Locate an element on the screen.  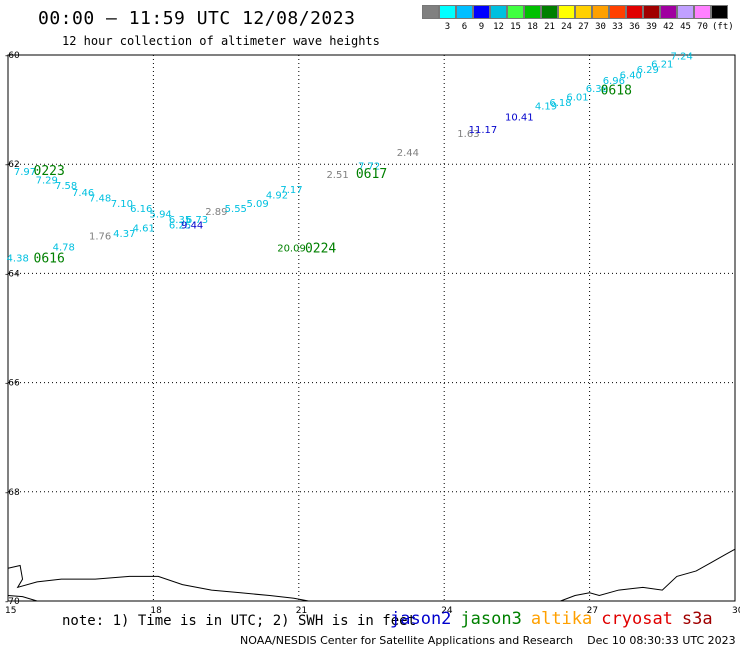
wave-height-value: 4.92 is located at coordinates (277, 196).